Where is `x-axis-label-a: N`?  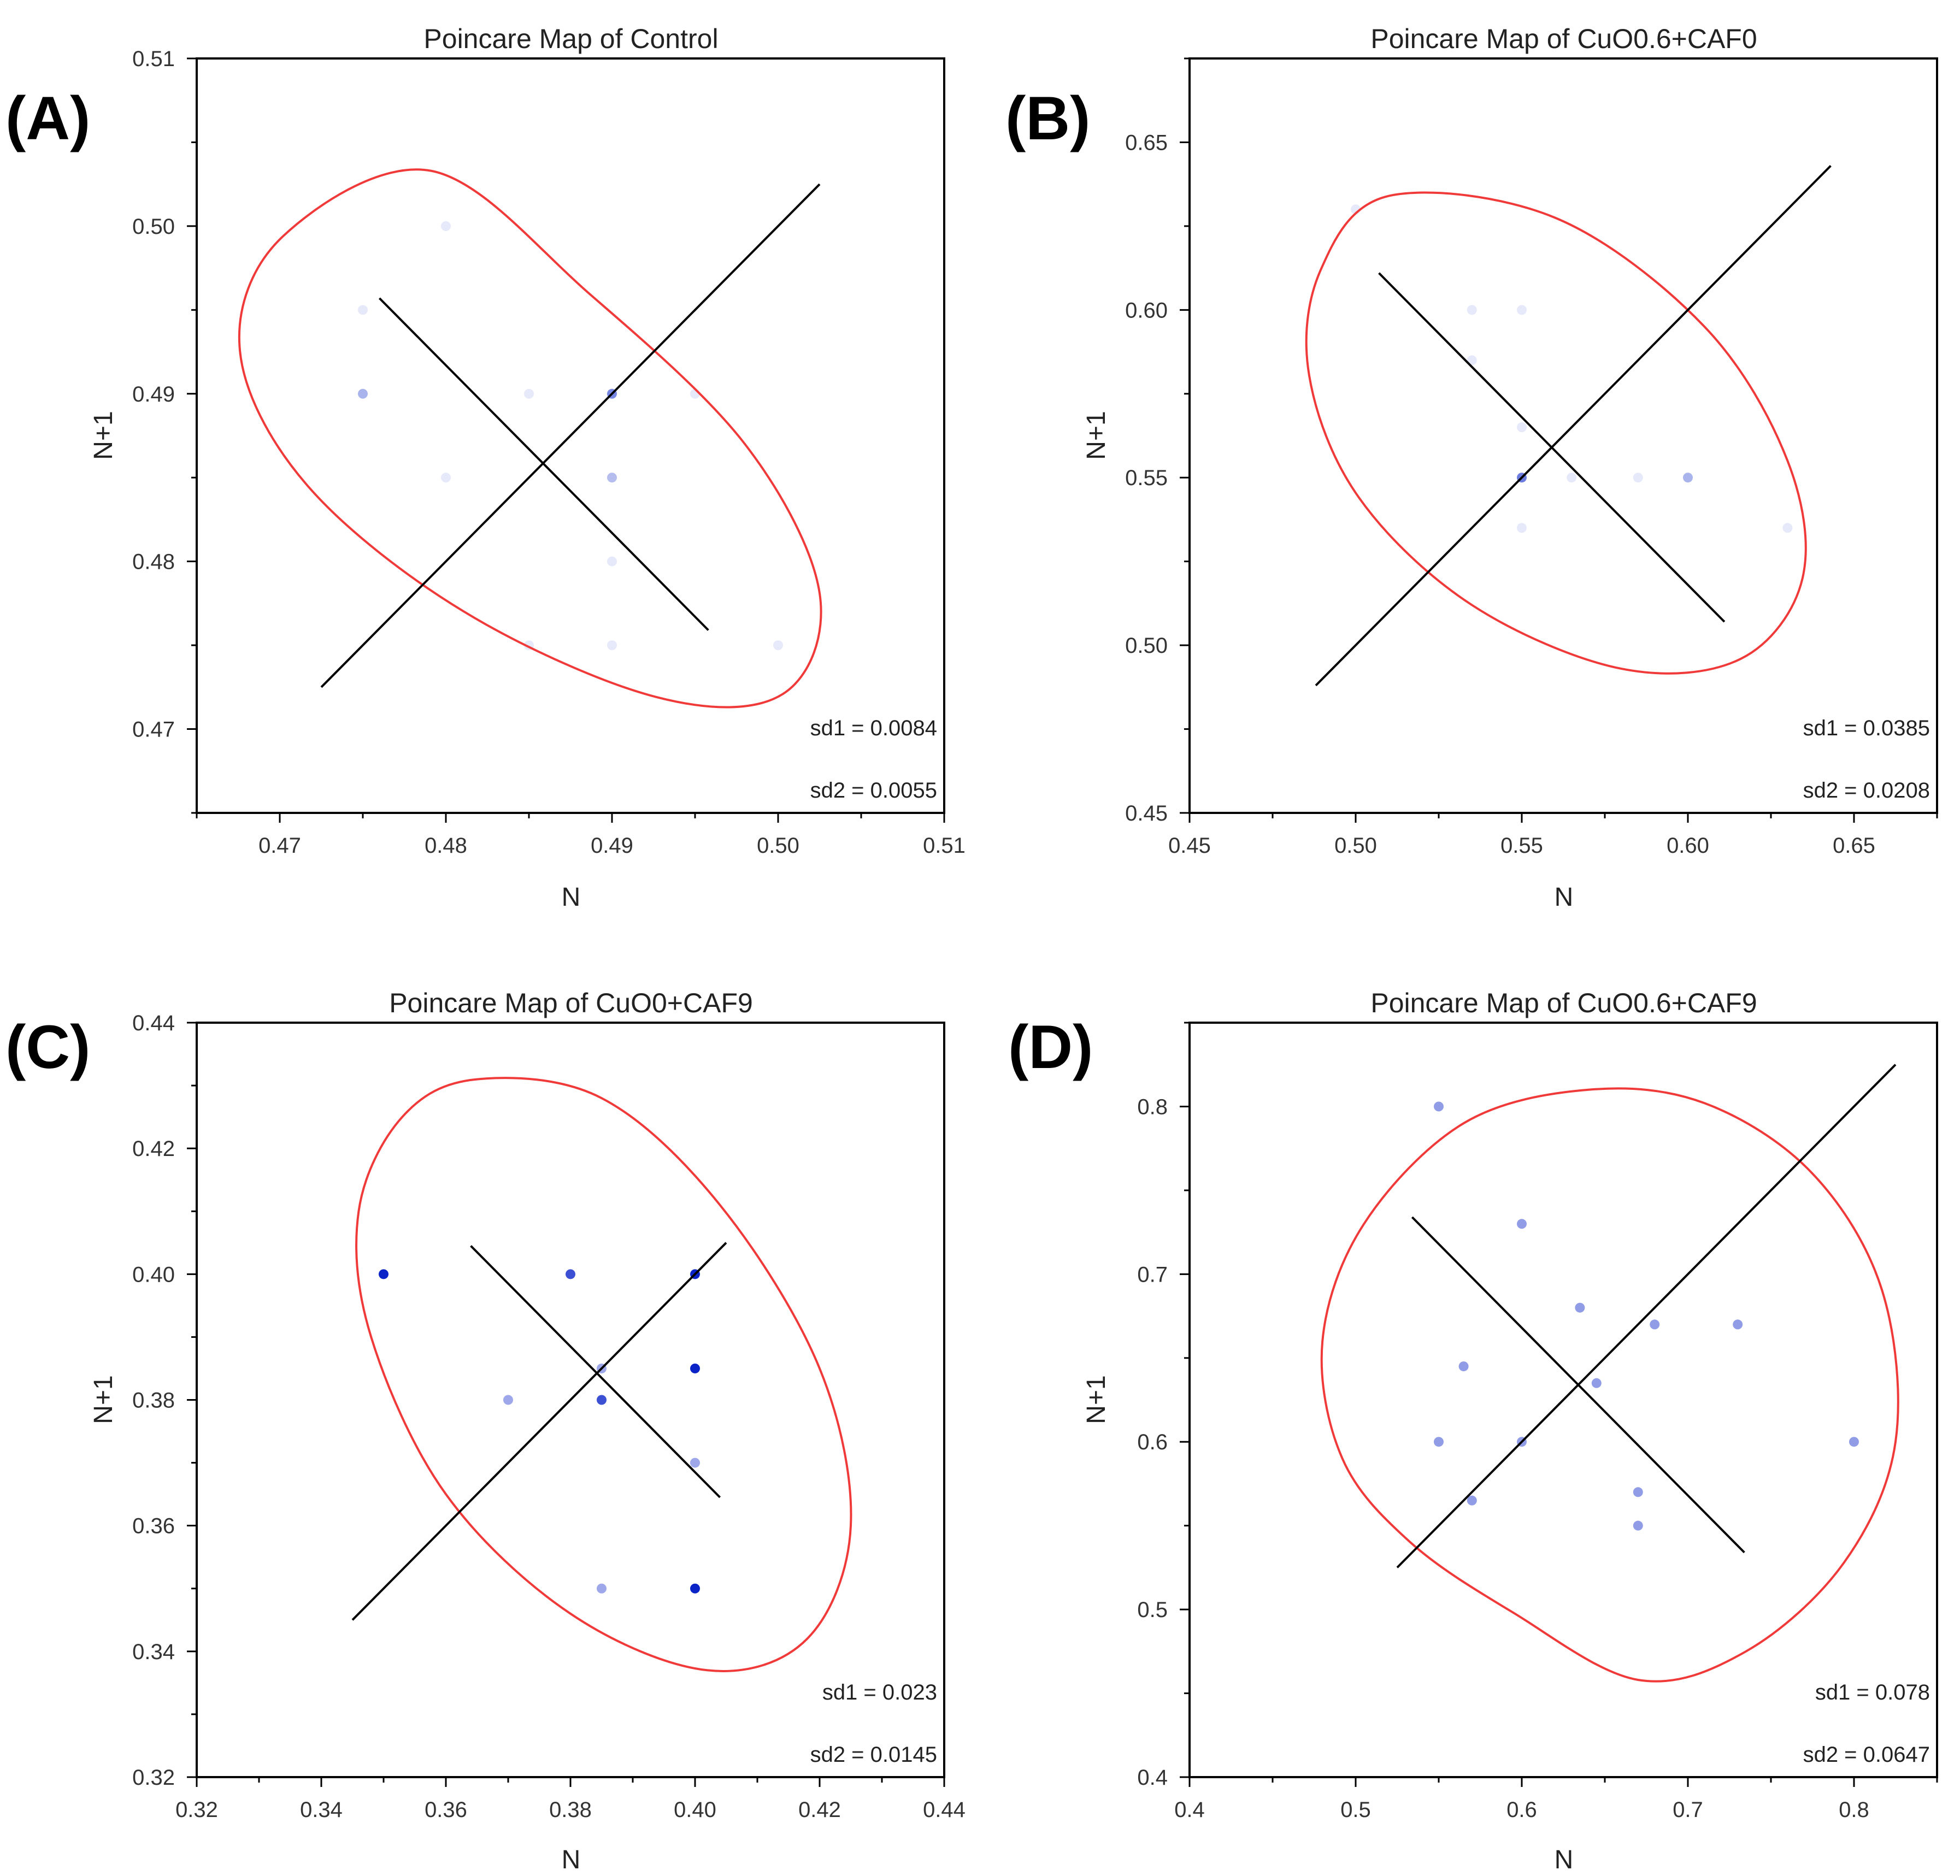 x-axis-label-a: N is located at coordinates (571, 898).